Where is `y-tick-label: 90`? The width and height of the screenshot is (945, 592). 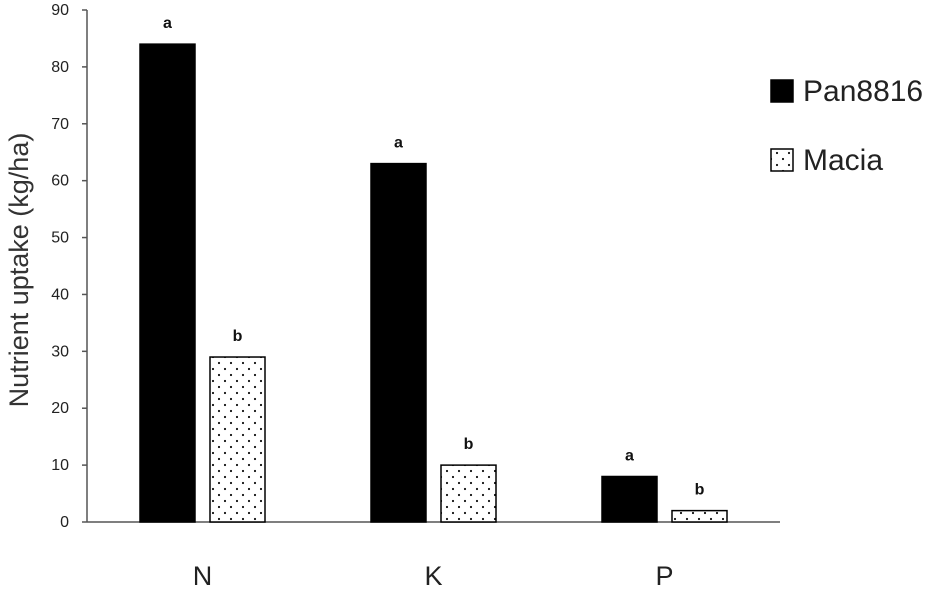 y-tick-label: 90 is located at coordinates (60, 10).